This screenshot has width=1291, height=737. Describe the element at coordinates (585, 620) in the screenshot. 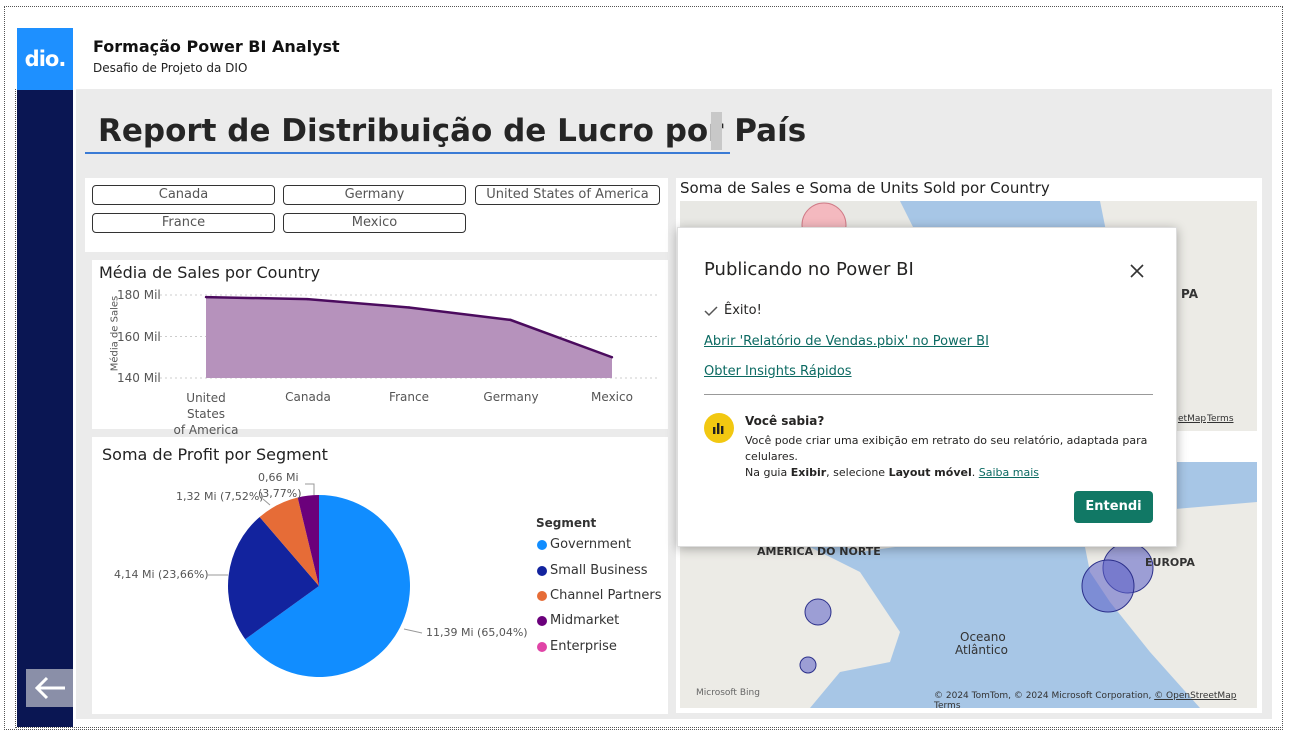

I see `legend-label-midmarket: Midmarket` at that location.